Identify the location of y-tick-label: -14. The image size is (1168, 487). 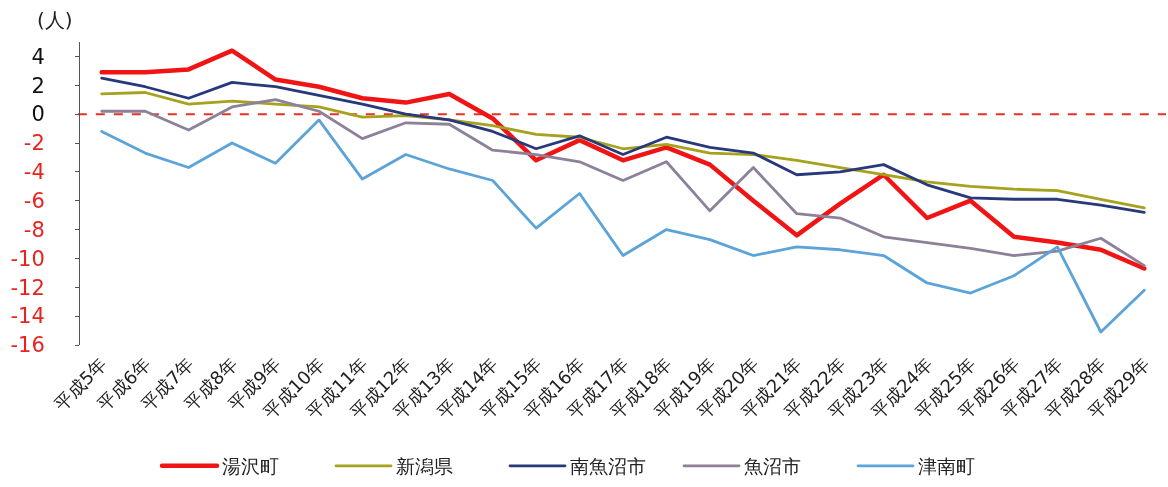
(27, 316).